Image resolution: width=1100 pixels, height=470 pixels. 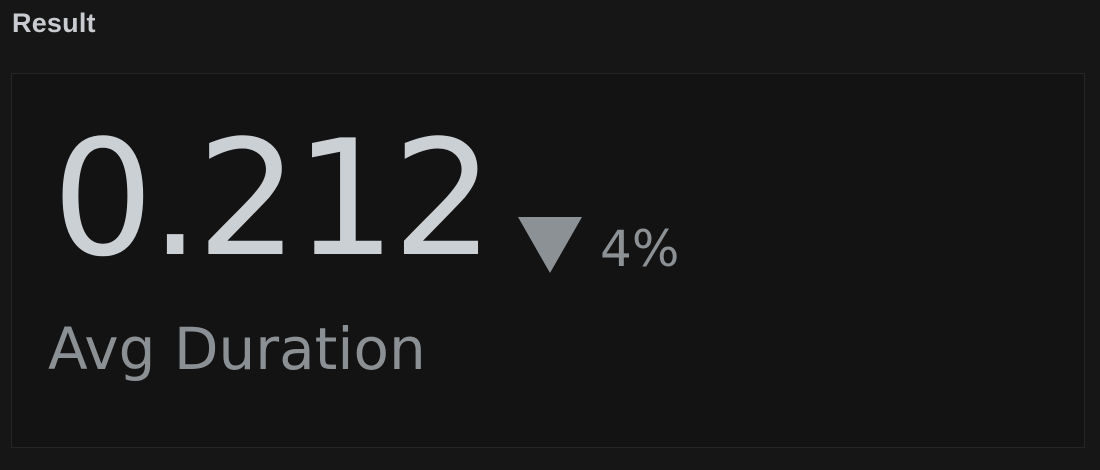 I want to click on section-title: Result, so click(x=54, y=23).